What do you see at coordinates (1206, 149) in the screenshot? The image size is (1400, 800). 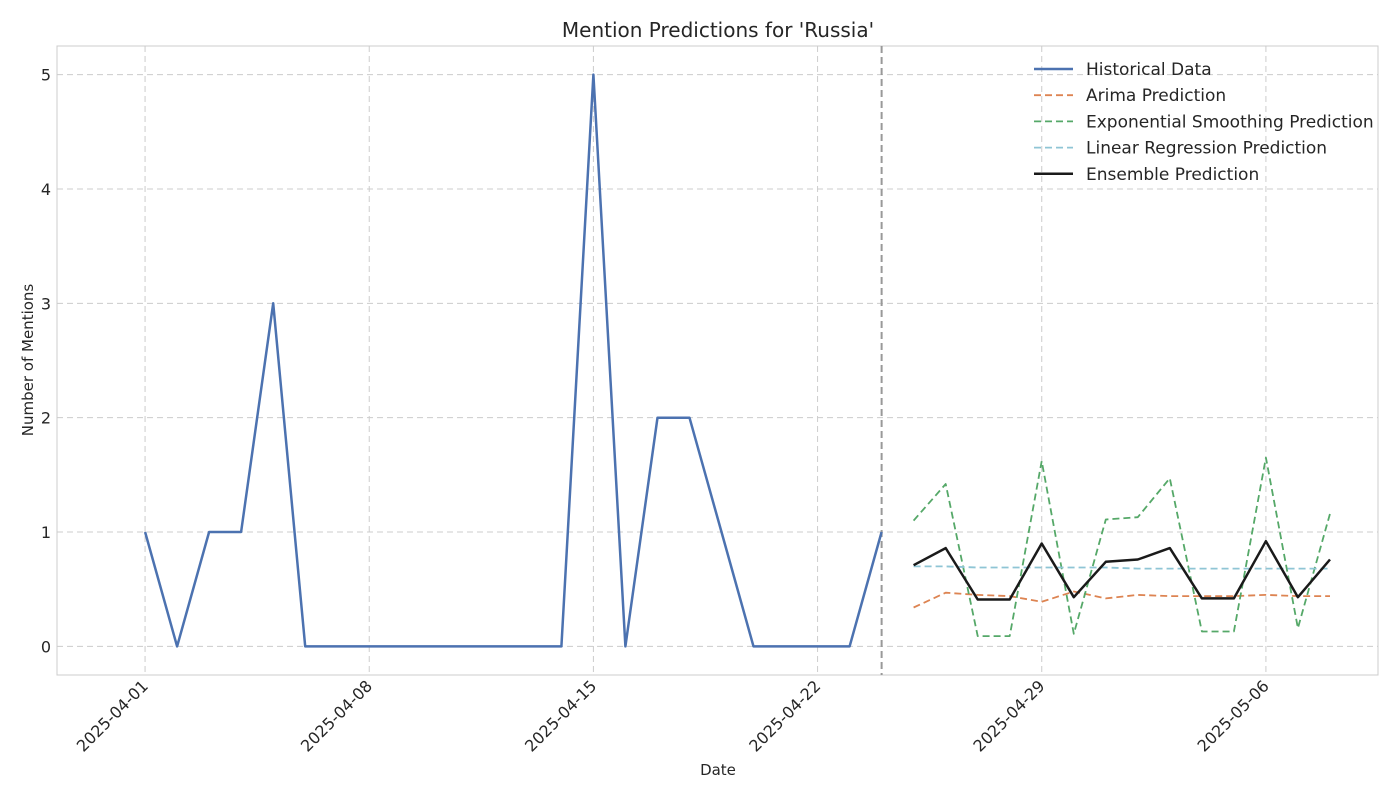 I see `legend-label-linear-regression-prediction: Linear Regression Prediction` at bounding box center [1206, 149].